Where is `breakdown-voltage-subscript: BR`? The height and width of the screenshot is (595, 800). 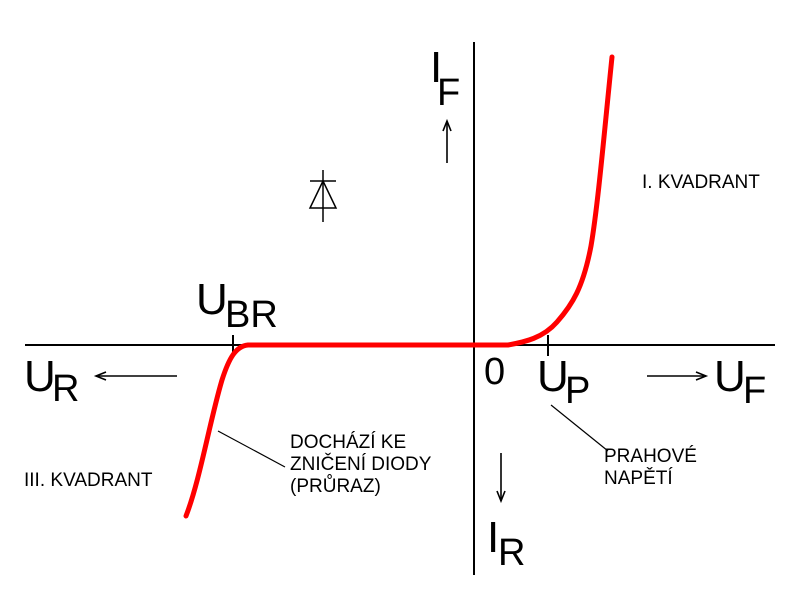
breakdown-voltage-subscript: BR is located at coordinates (251, 315).